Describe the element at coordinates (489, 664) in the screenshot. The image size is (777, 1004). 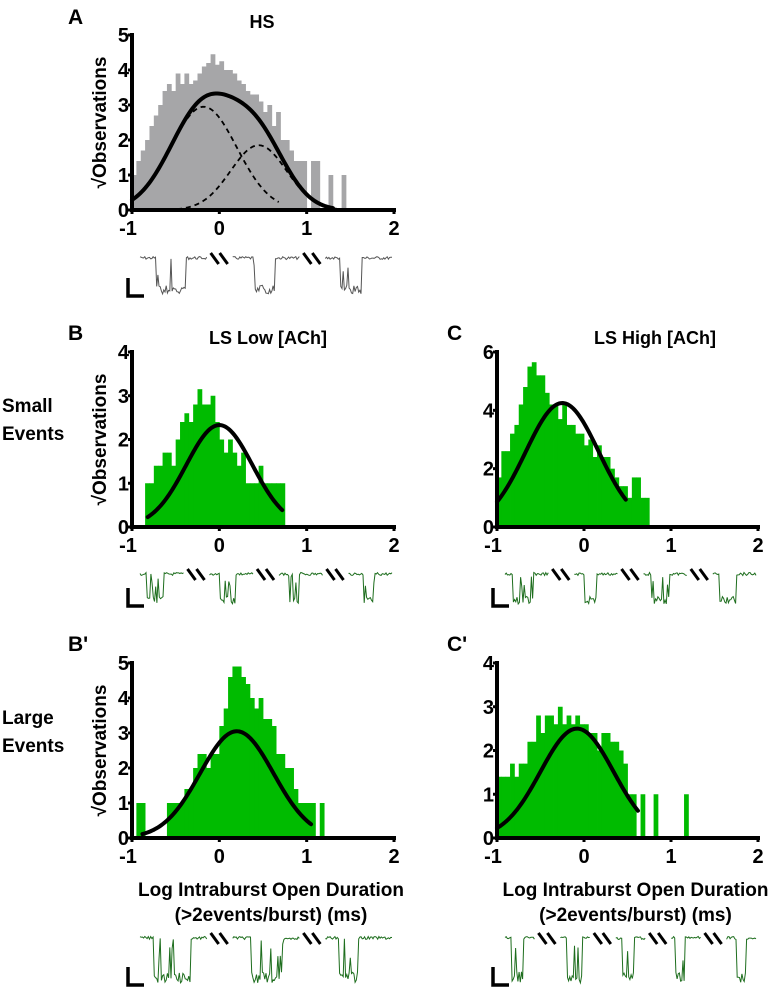
I see `y-tick-label: 4` at that location.